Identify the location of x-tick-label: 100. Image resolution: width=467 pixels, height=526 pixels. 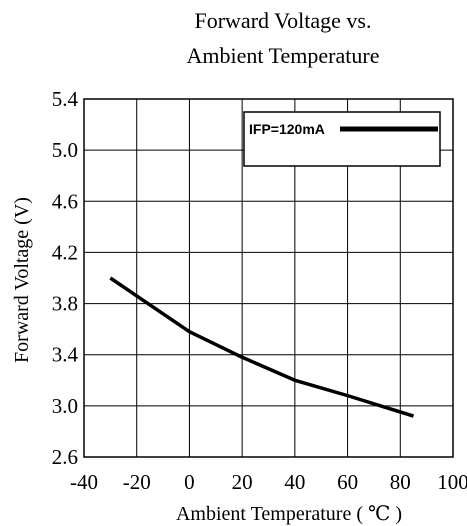
(452, 482).